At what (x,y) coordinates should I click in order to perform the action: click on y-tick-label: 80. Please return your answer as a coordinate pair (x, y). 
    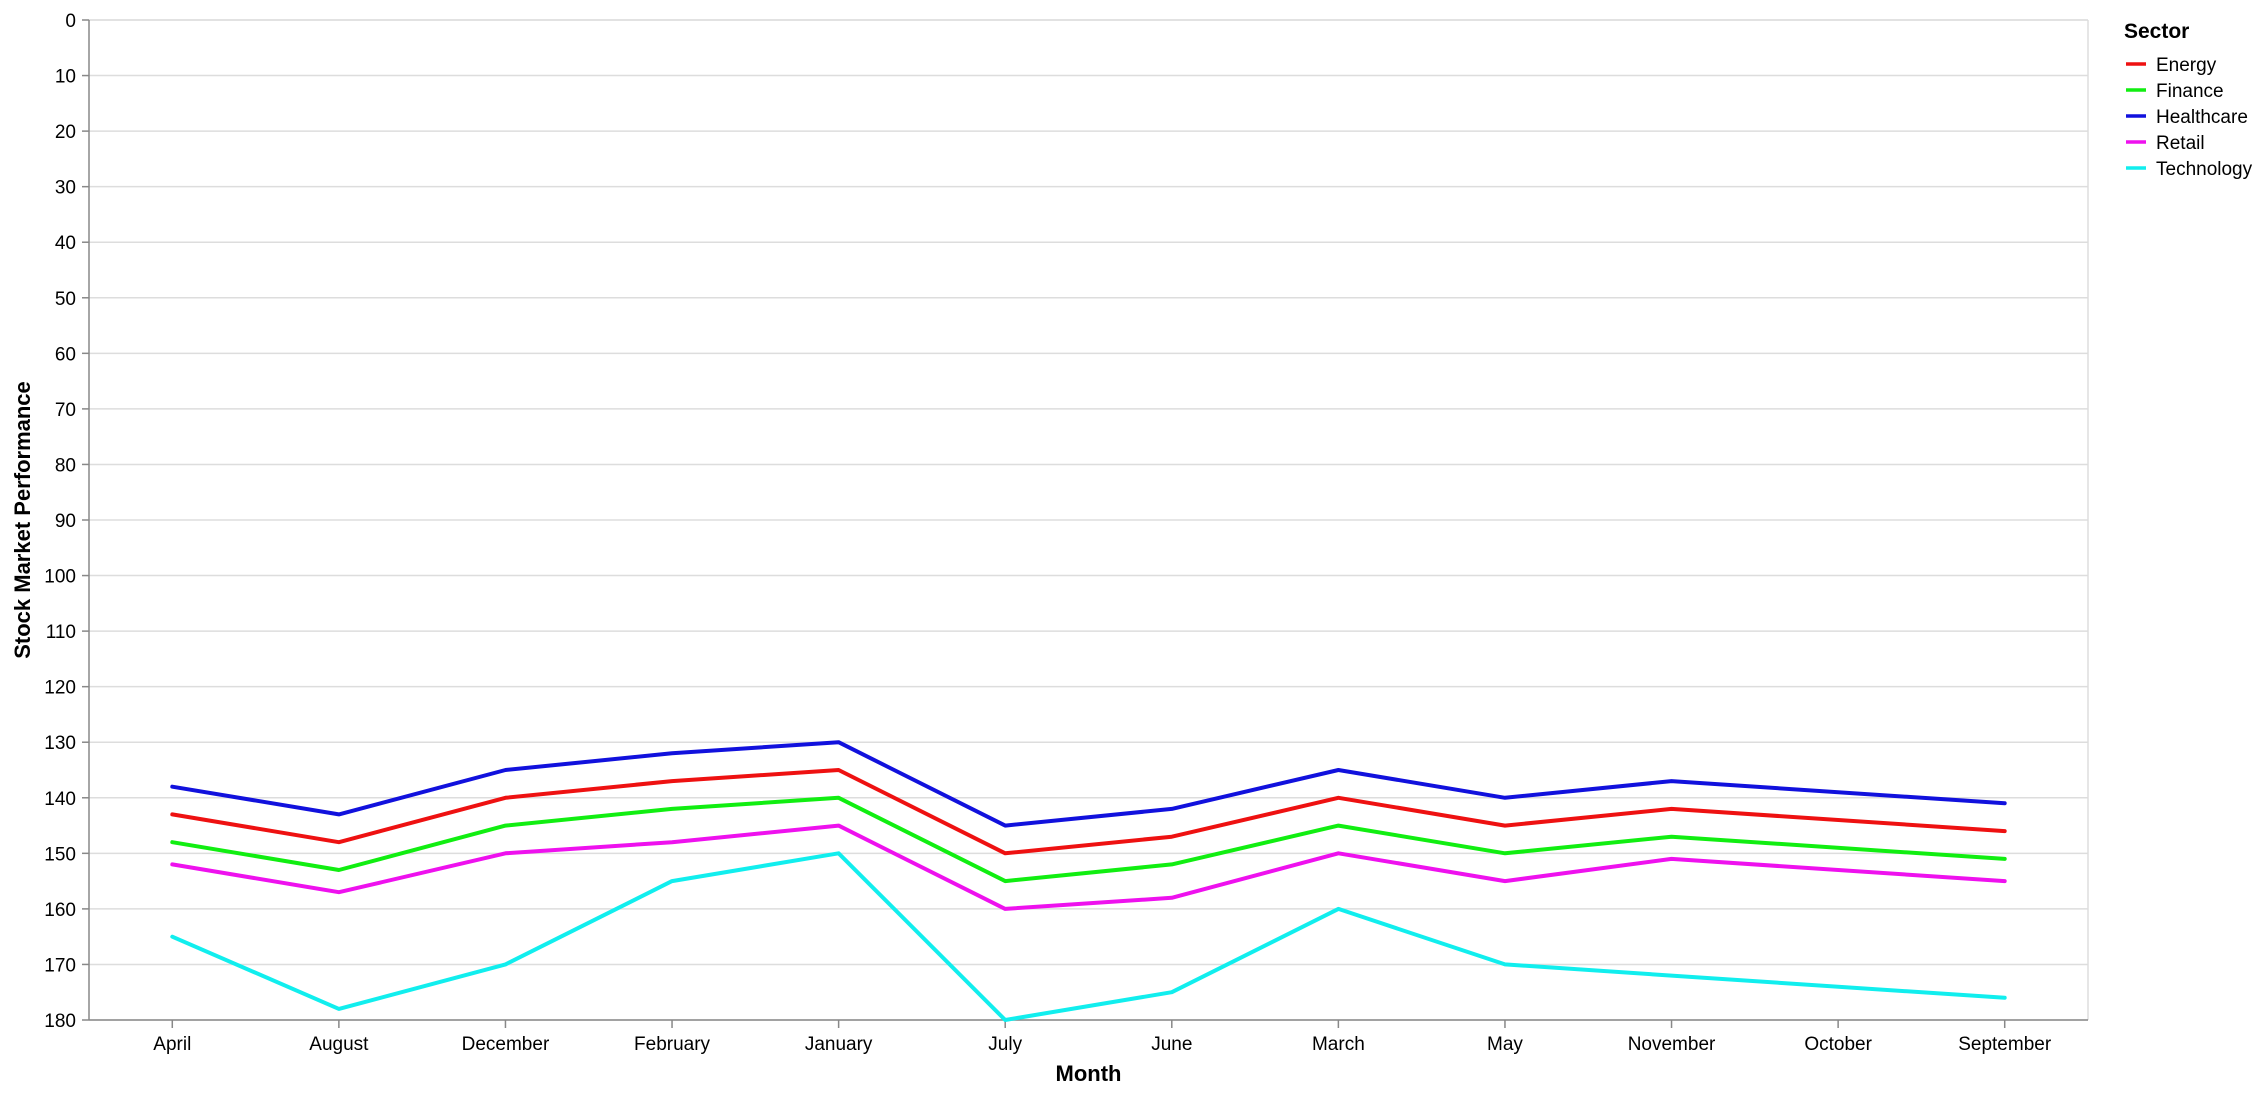
    Looking at the image, I should click on (65, 465).